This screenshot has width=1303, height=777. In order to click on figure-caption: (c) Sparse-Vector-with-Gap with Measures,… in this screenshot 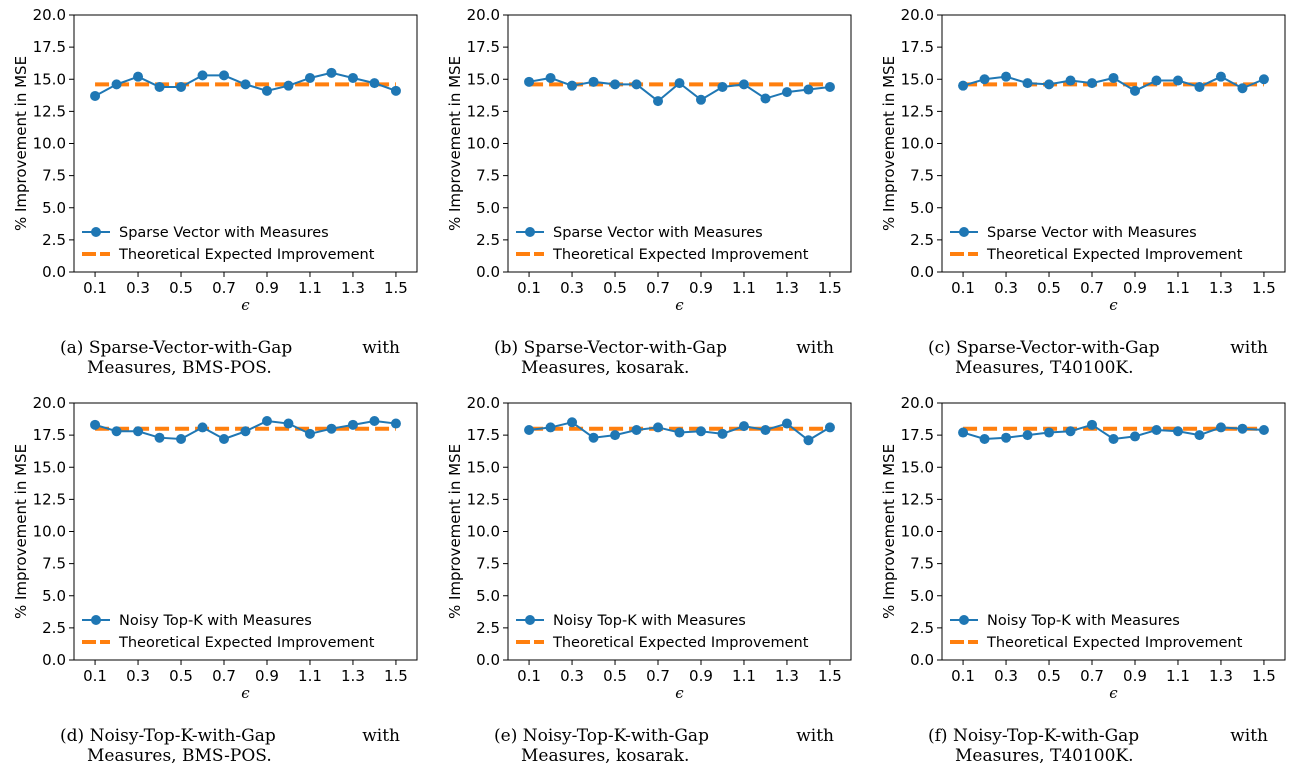, I will do `click(1098, 358)`.